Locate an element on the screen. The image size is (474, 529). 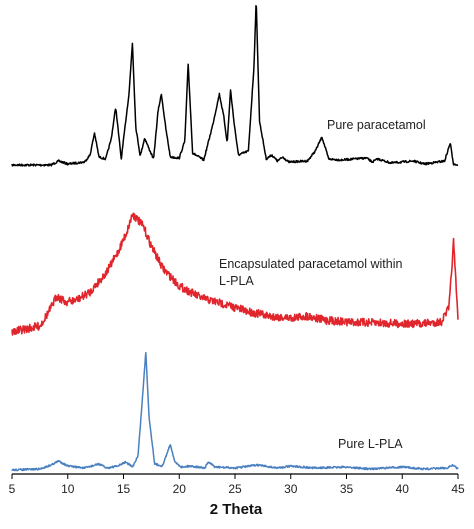
x-tick-label: 10 is located at coordinates (68, 489).